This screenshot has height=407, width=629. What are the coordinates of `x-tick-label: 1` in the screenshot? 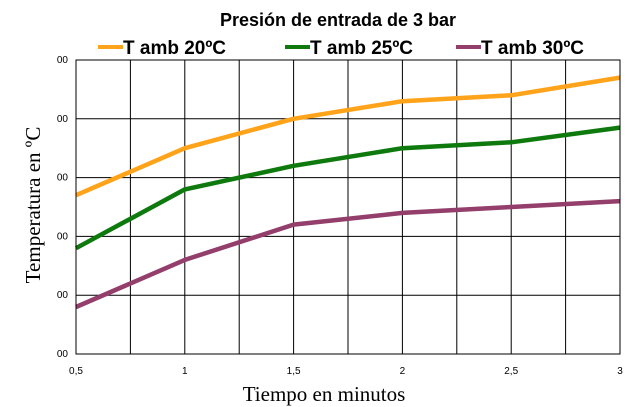 It's located at (185, 371).